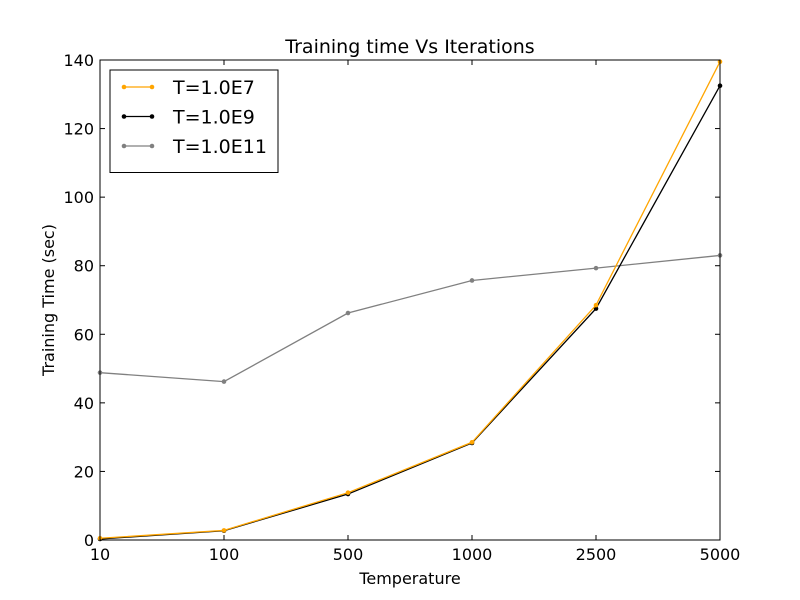 This screenshot has width=800, height=600. Describe the element at coordinates (219, 147) in the screenshot. I see `legend-label: T=1.0E11` at that location.